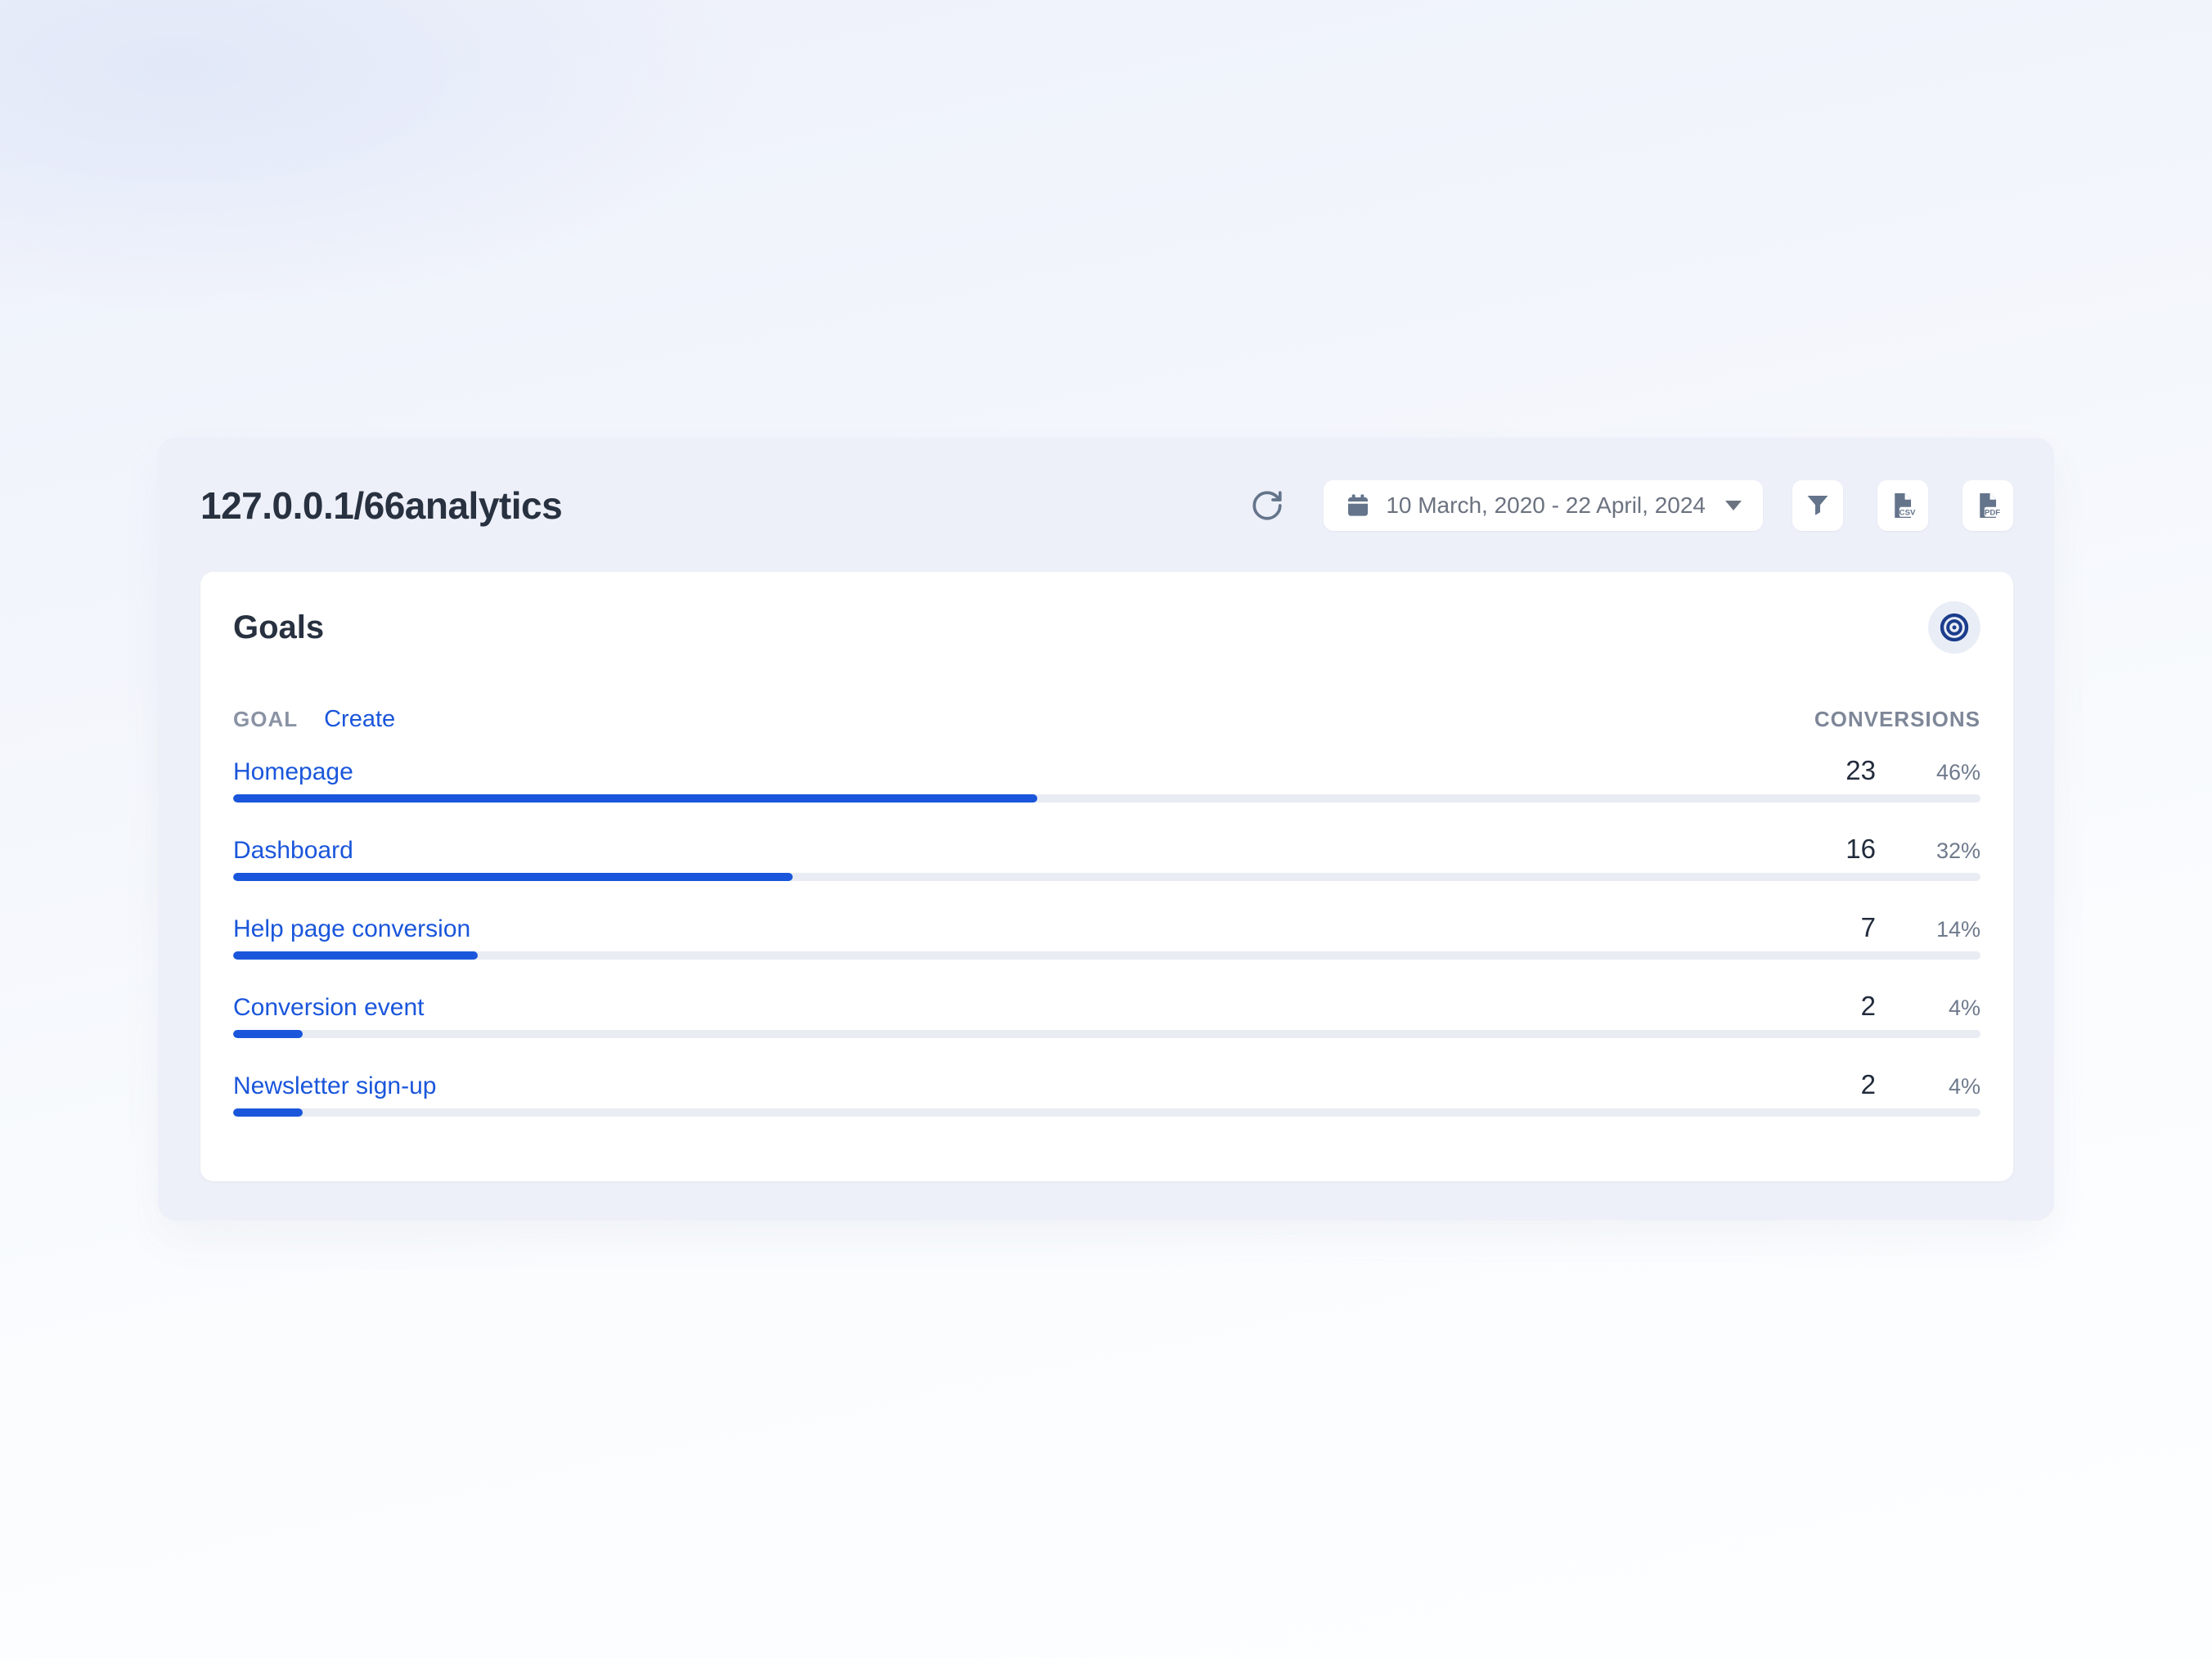 Image resolution: width=2212 pixels, height=1659 pixels. I want to click on chevron-down-icon, so click(1733, 505).